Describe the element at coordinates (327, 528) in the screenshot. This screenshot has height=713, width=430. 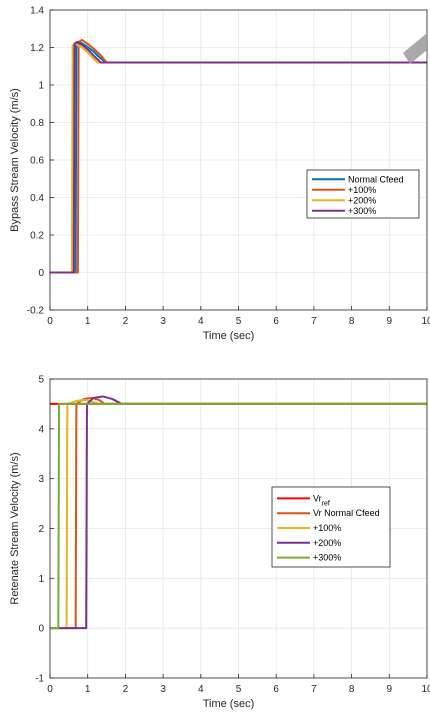
I see `legend-entry-3: +100%` at that location.